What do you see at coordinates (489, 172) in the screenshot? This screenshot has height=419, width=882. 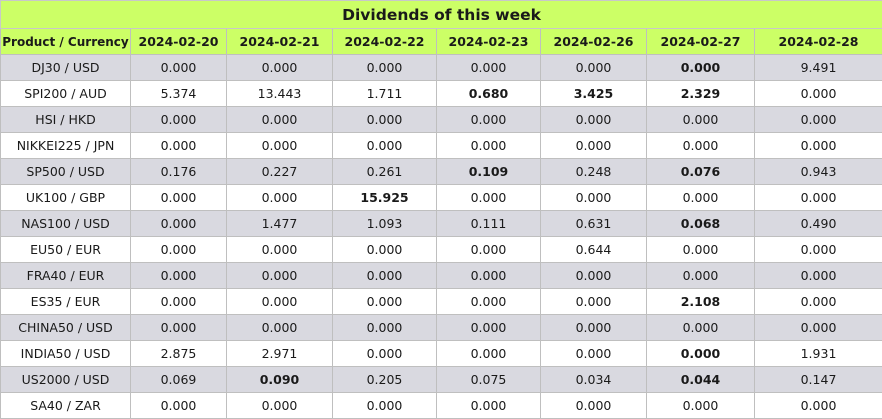 I see `dividend-cell: 0.109` at bounding box center [489, 172].